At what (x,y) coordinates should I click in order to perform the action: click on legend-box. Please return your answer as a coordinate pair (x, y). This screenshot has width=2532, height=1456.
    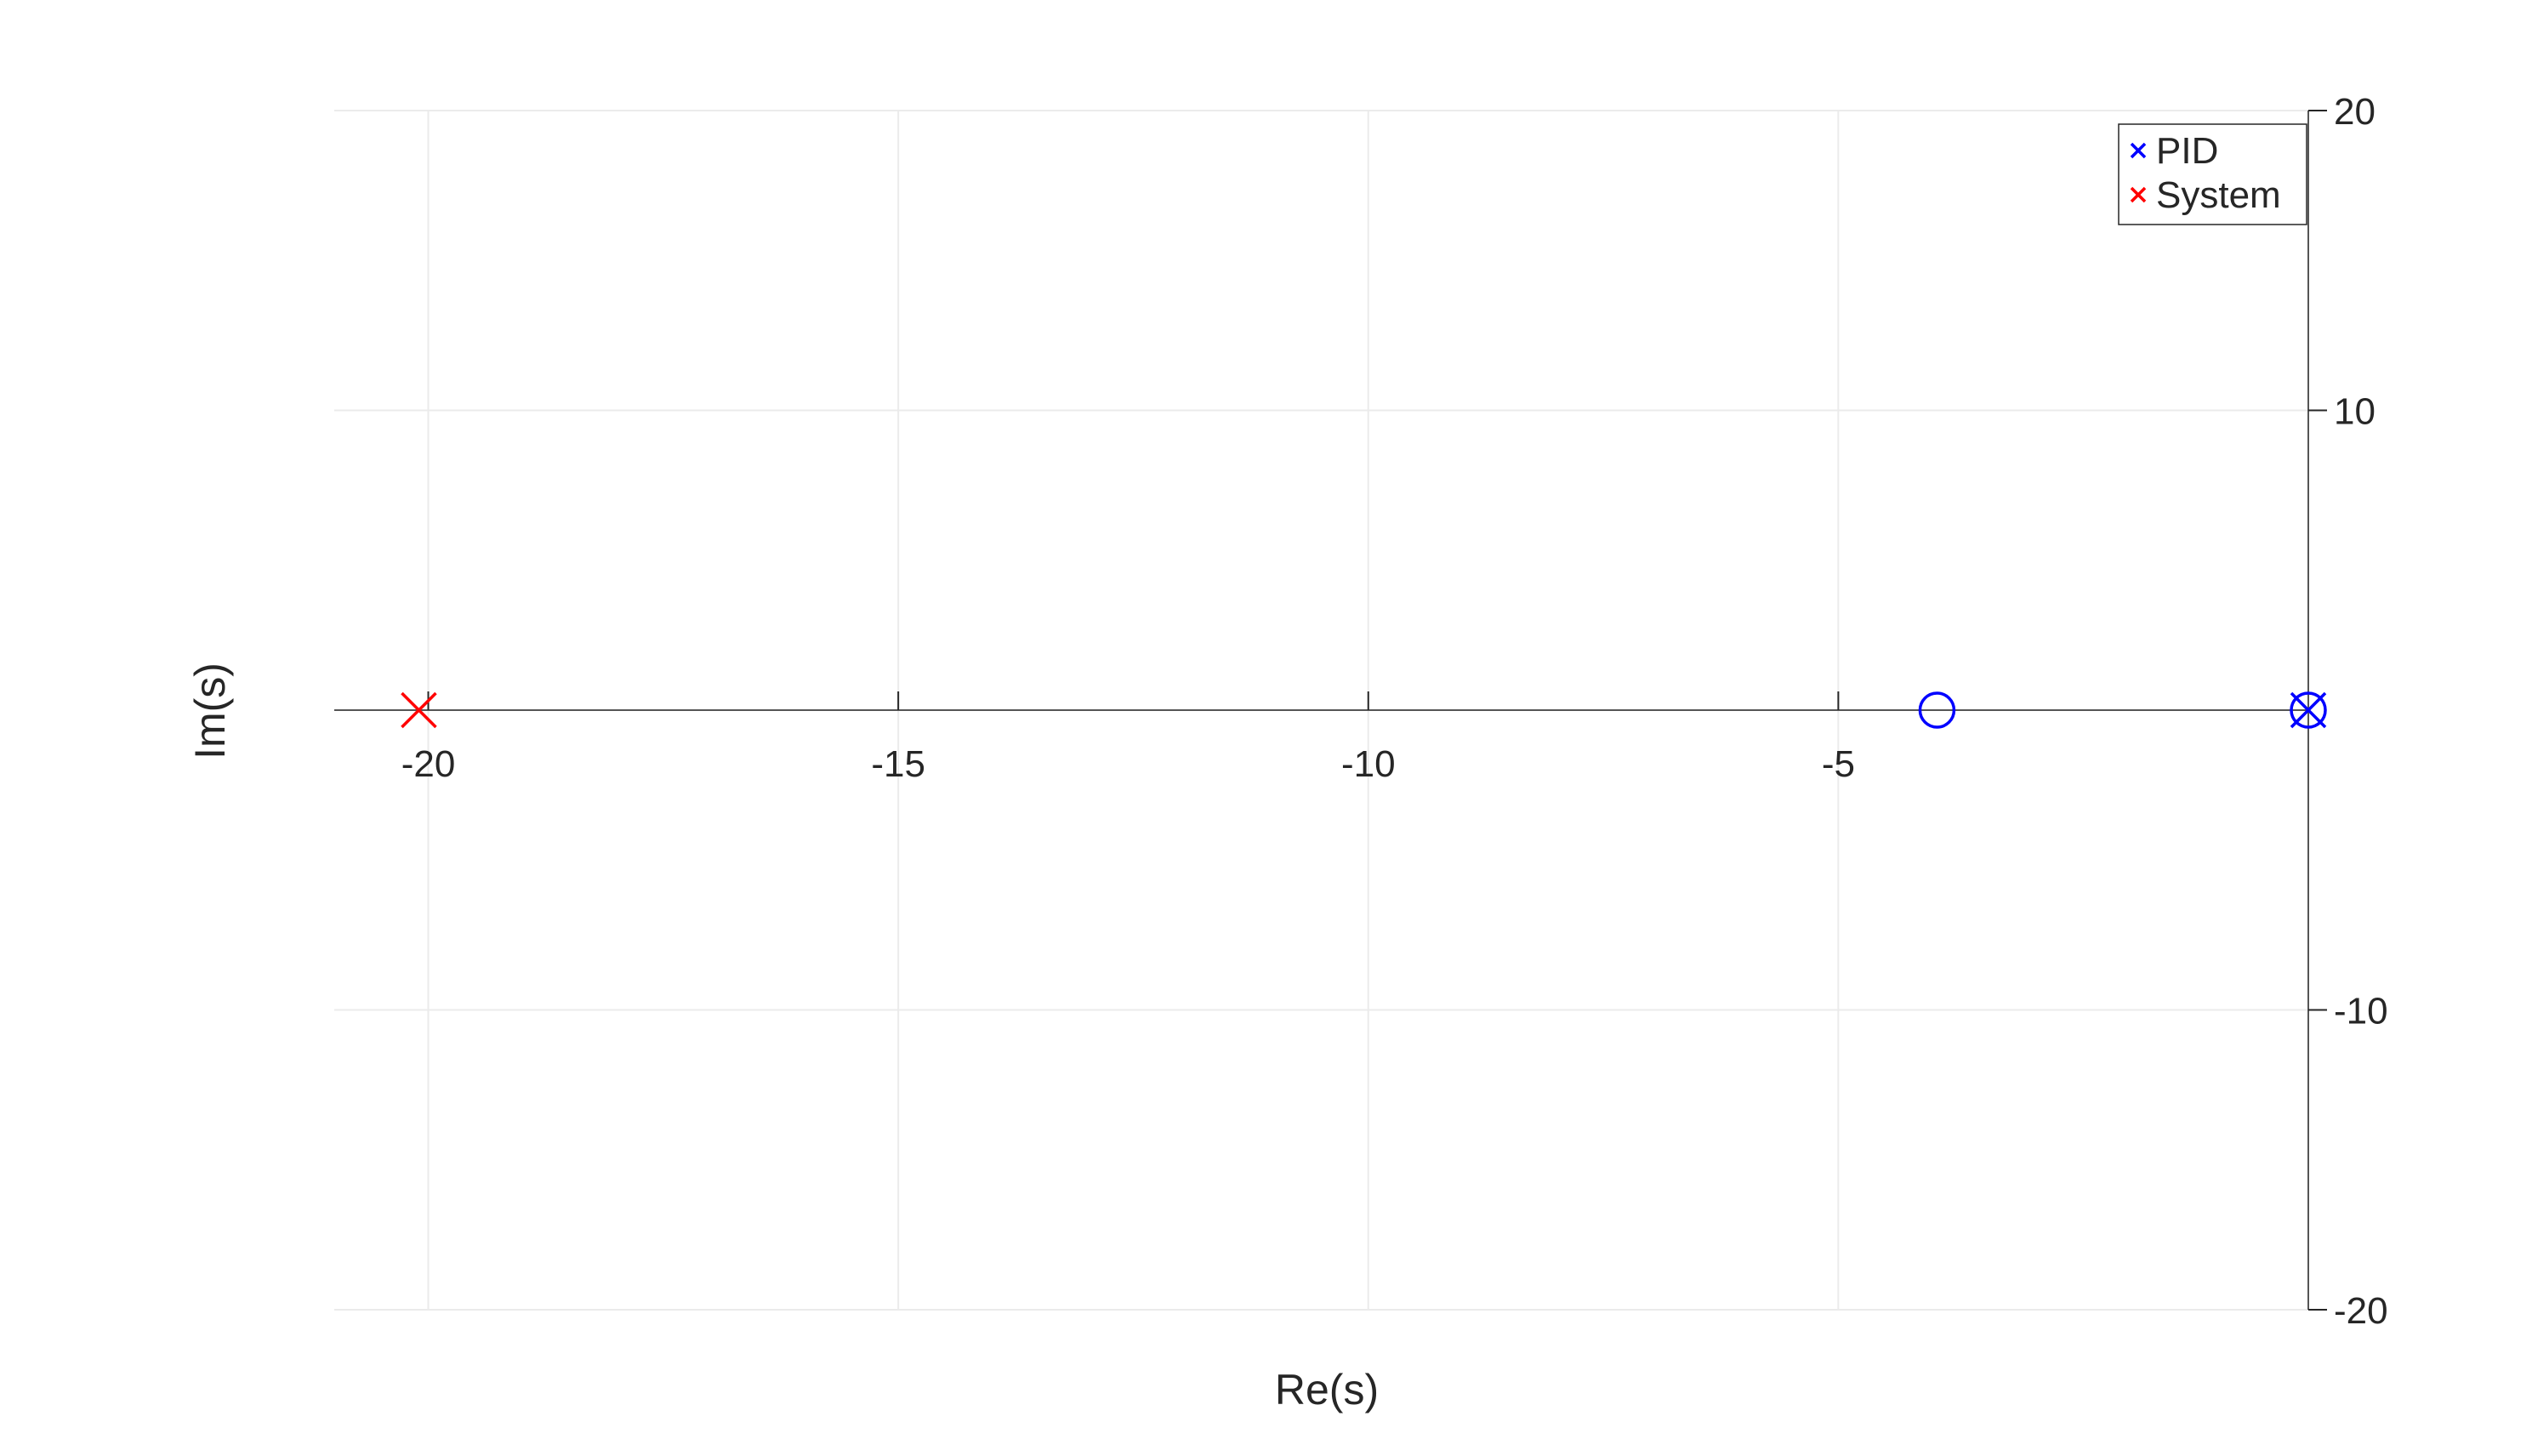
    Looking at the image, I should click on (2212, 174).